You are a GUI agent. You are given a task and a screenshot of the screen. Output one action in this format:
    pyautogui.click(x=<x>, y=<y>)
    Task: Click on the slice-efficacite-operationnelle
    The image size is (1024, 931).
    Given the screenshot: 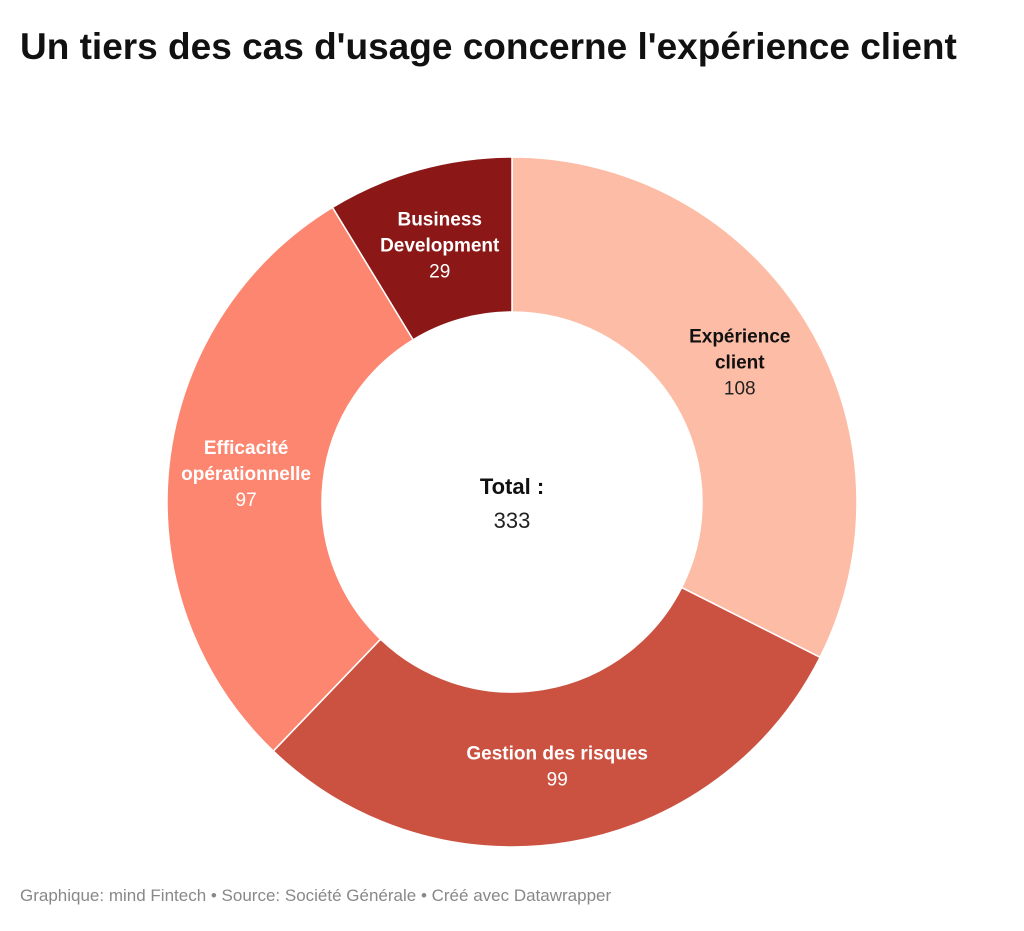 What is the action you would take?
    pyautogui.click(x=290, y=479)
    